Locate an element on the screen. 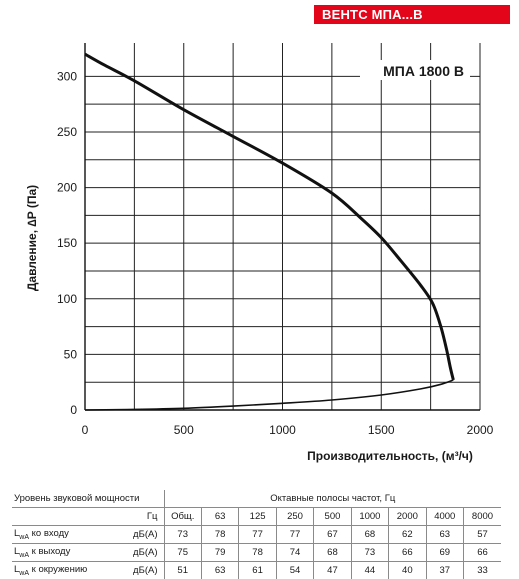  table-cell: 40 is located at coordinates (407, 570).